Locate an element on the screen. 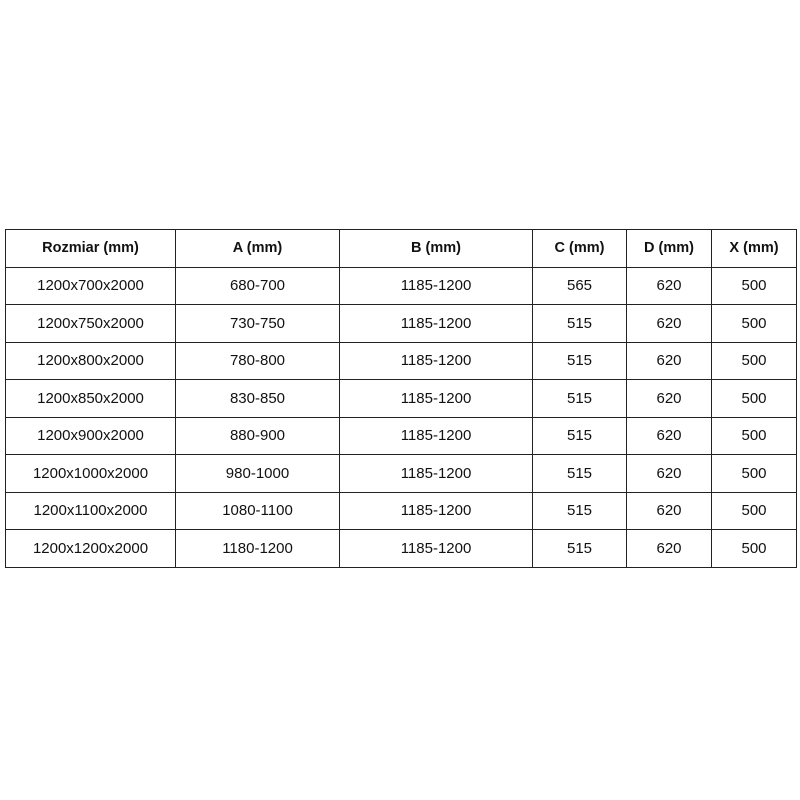 The width and height of the screenshot is (800, 800). table-row: 1200x850x2000 830-850 1185-1200 515 620 500 is located at coordinates (401, 398).